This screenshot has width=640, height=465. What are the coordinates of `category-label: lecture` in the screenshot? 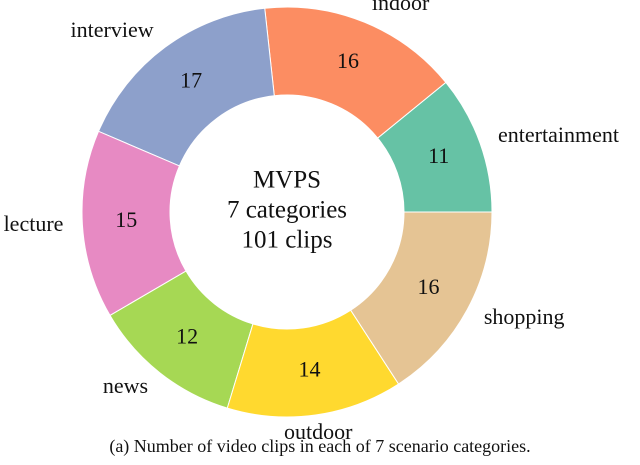 It's located at (34, 223).